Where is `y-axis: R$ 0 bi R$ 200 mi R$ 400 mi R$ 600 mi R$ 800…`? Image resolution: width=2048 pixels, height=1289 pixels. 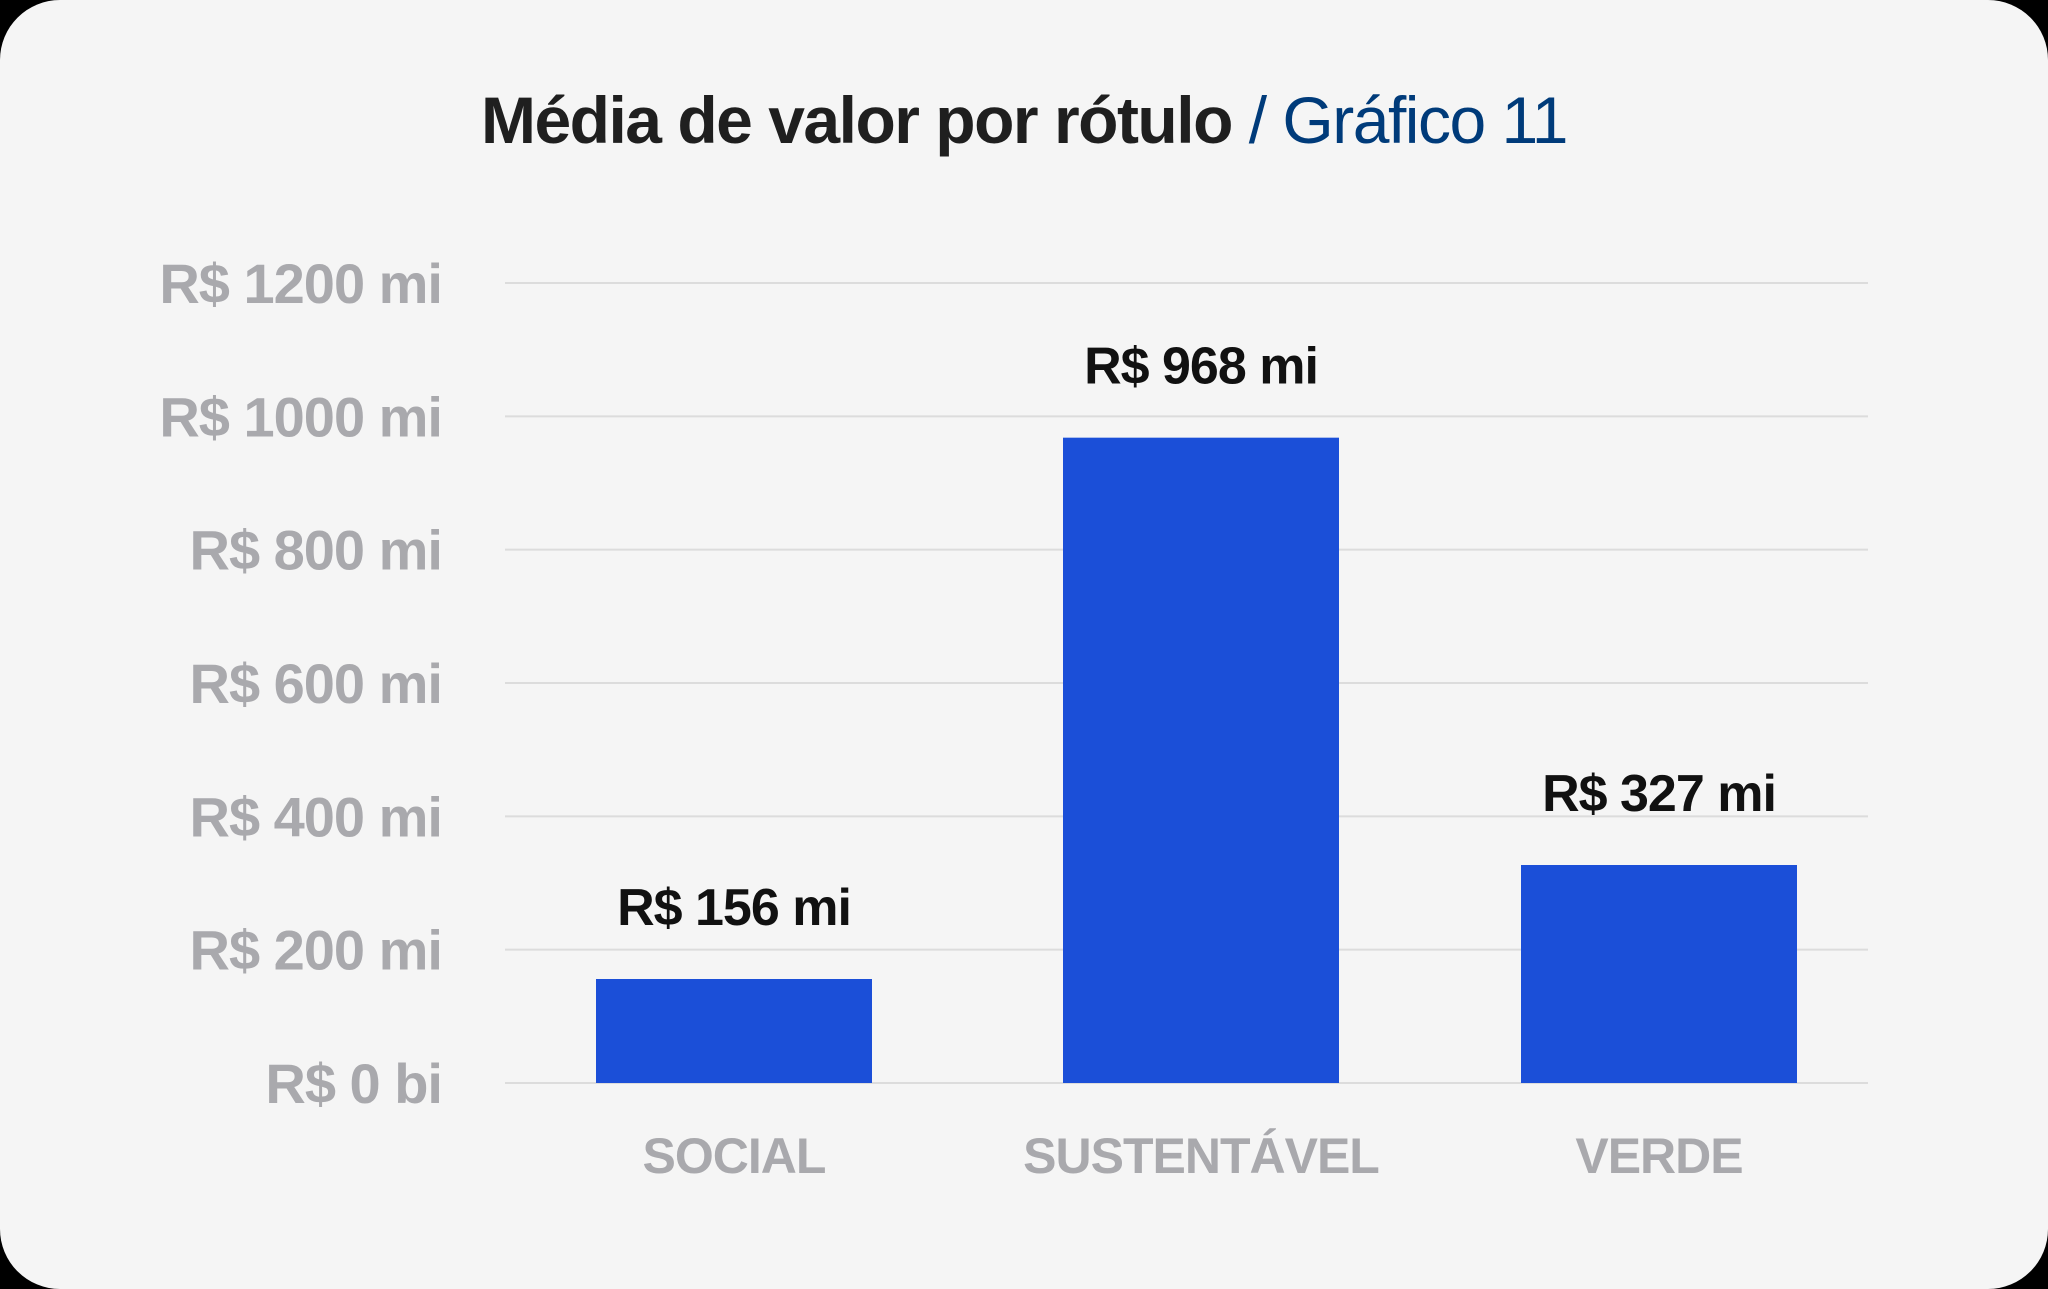
y-axis: R$ 0 bi R$ 200 mi R$ 400 mi R$ 600 mi R$ 800… is located at coordinates (301, 683).